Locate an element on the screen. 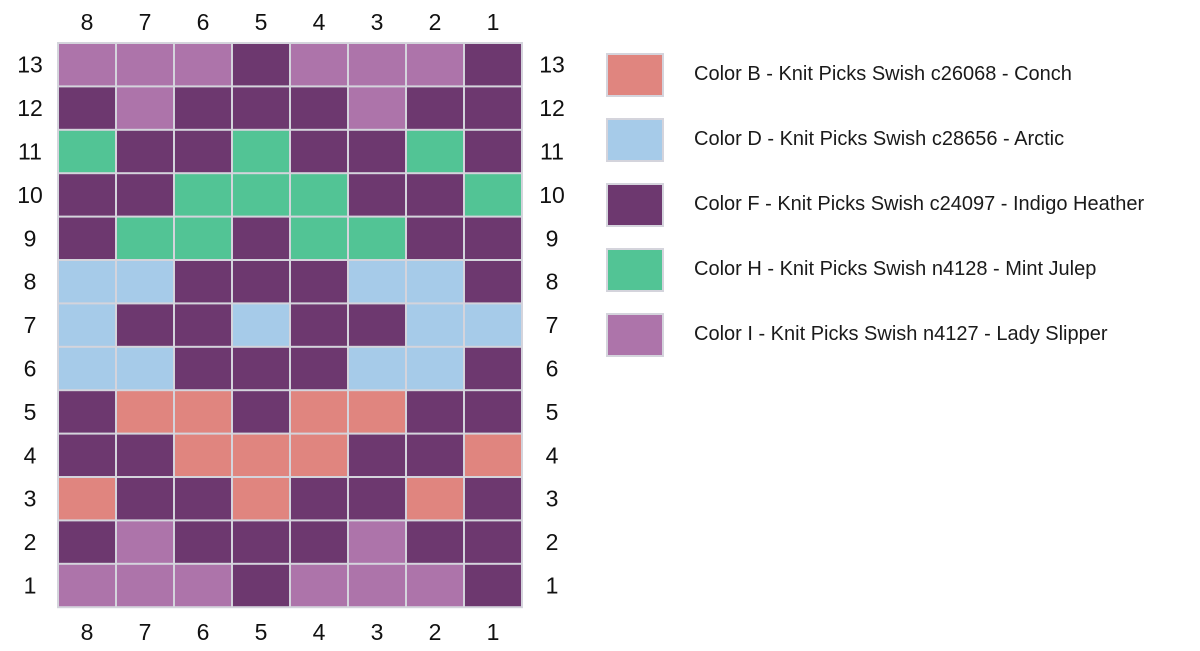 The image size is (1200, 651). row-label-left: 13 is located at coordinates (30, 65).